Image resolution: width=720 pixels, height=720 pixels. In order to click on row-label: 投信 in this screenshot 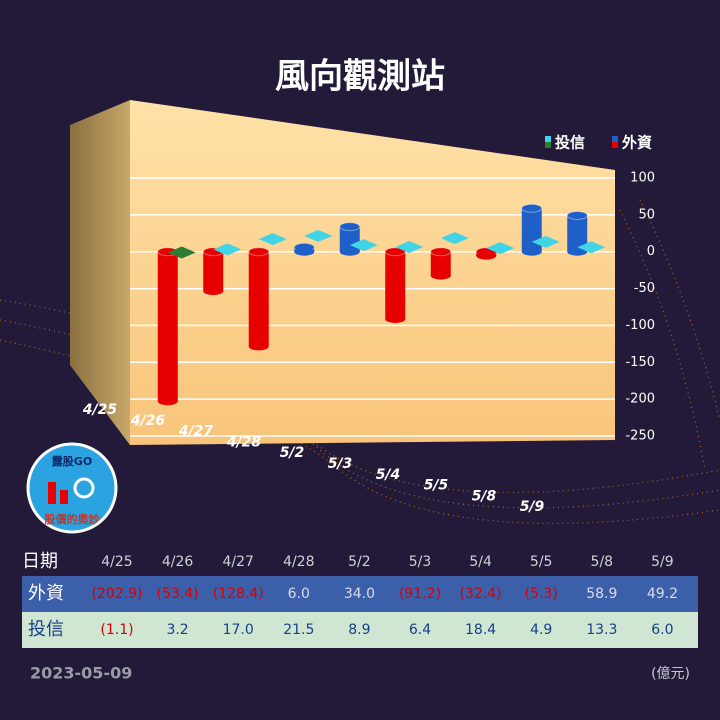, I will do `click(46, 629)`.